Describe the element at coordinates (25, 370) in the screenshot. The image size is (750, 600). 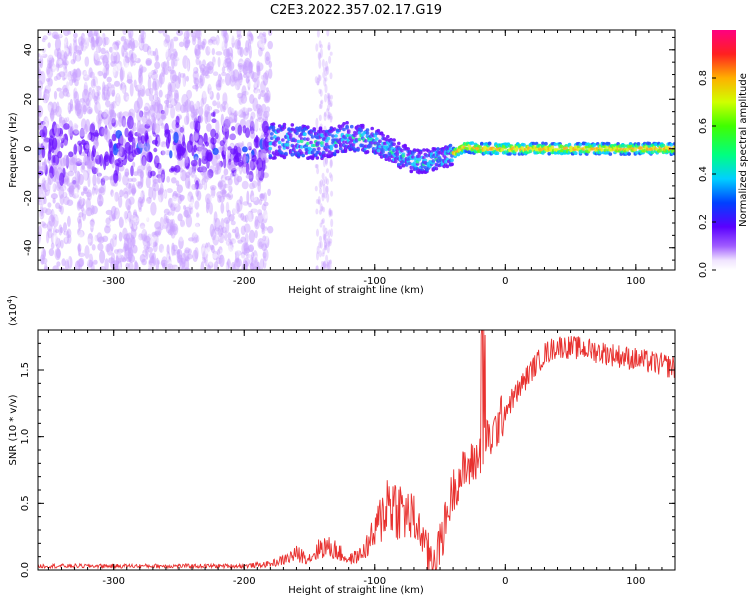
I see `y-tick-label: 1.5` at that location.